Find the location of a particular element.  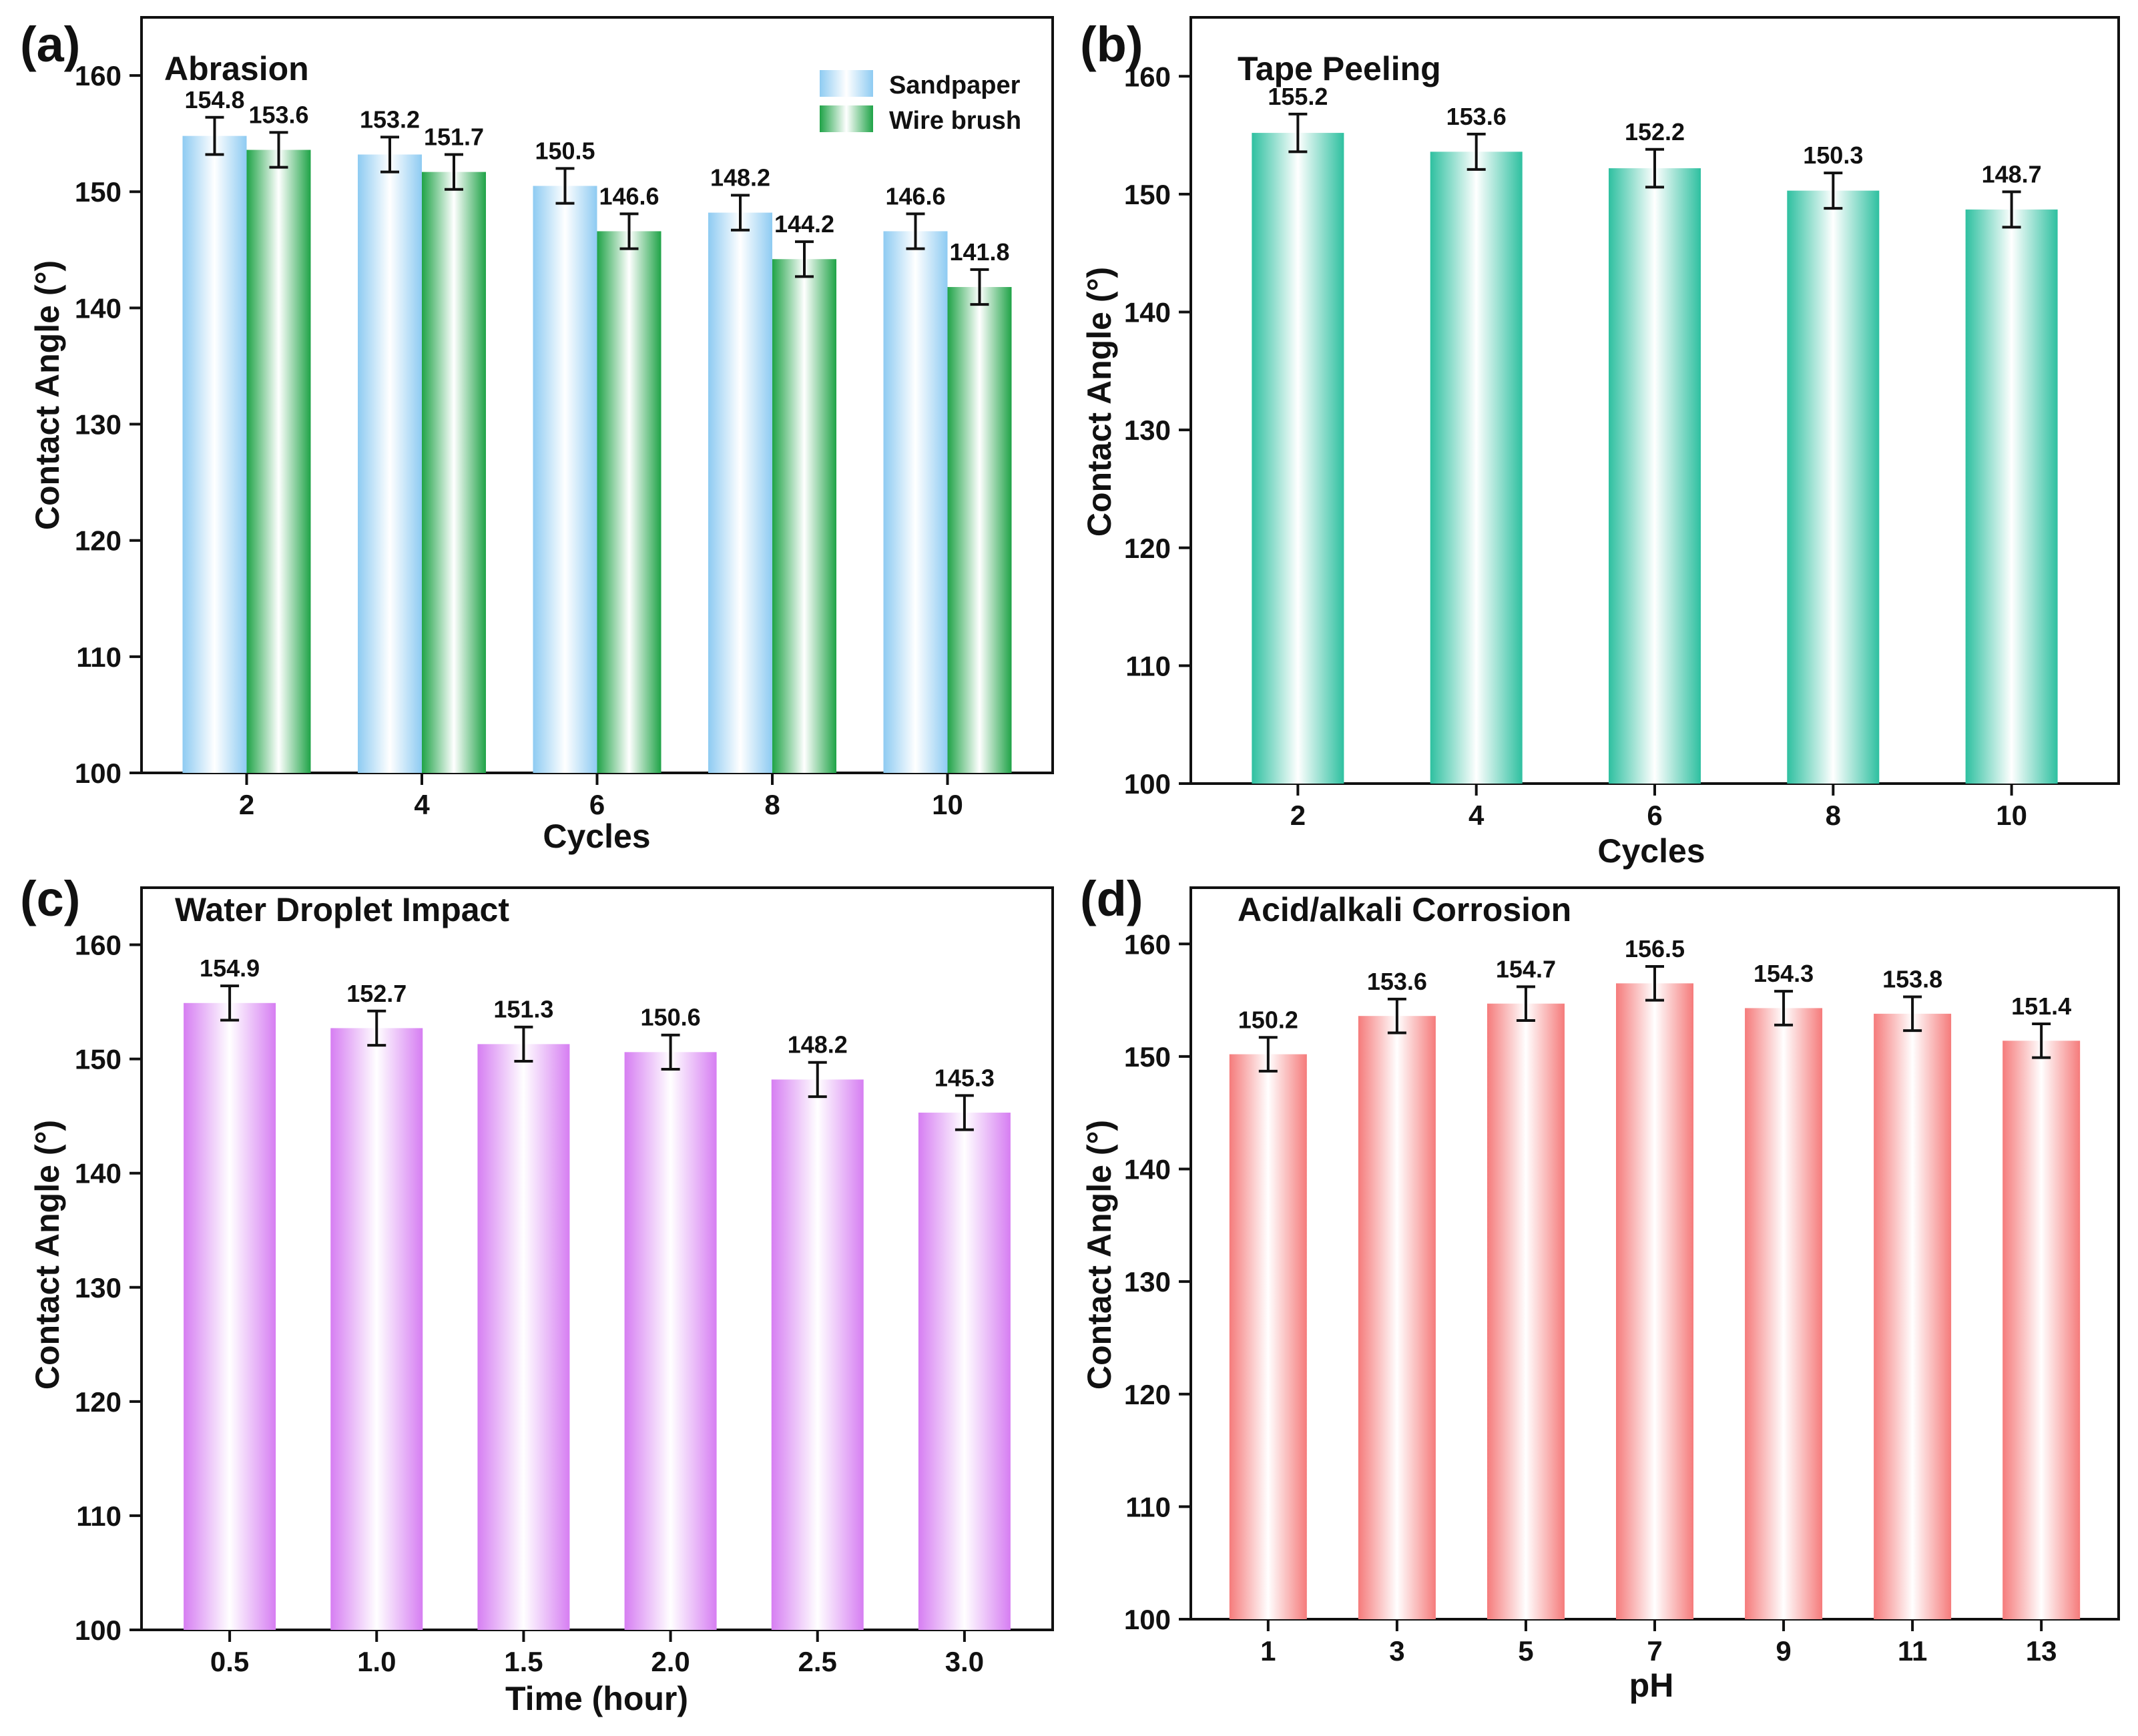

x-tick-label-b: 6 is located at coordinates (1654, 816).